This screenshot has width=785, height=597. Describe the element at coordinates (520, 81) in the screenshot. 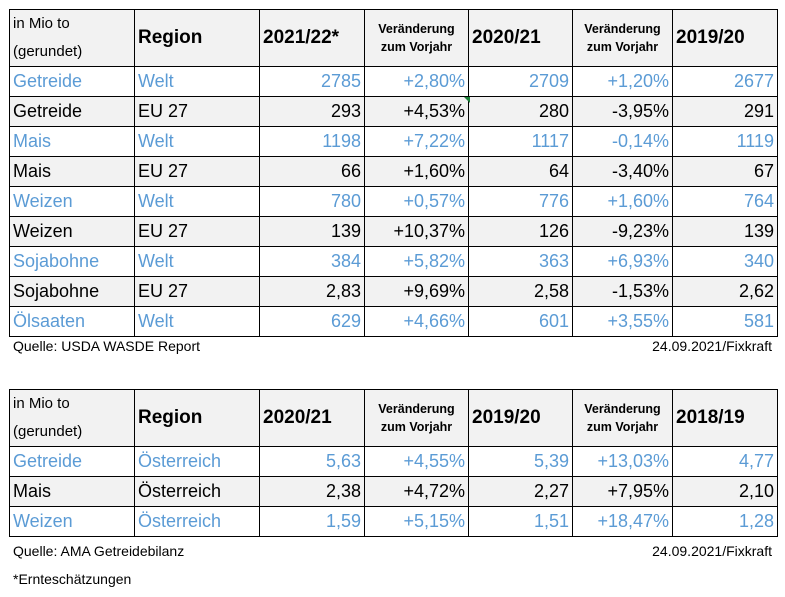

I see `value2-cell: 2709` at that location.